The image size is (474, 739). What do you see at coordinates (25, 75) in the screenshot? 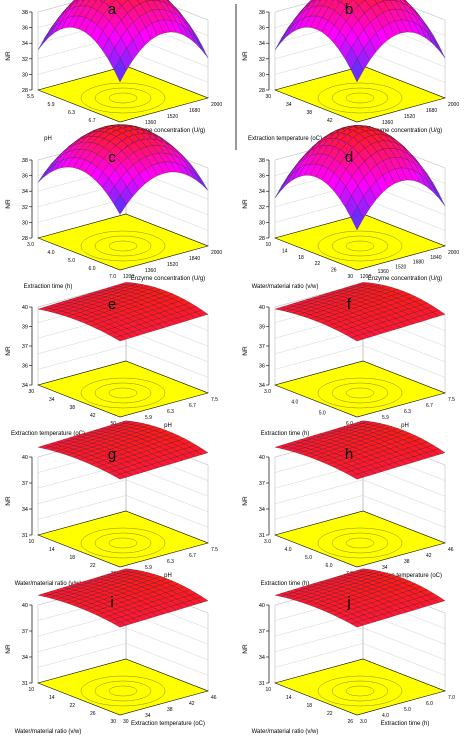
I see `z-tick-label: 30` at bounding box center [25, 75].